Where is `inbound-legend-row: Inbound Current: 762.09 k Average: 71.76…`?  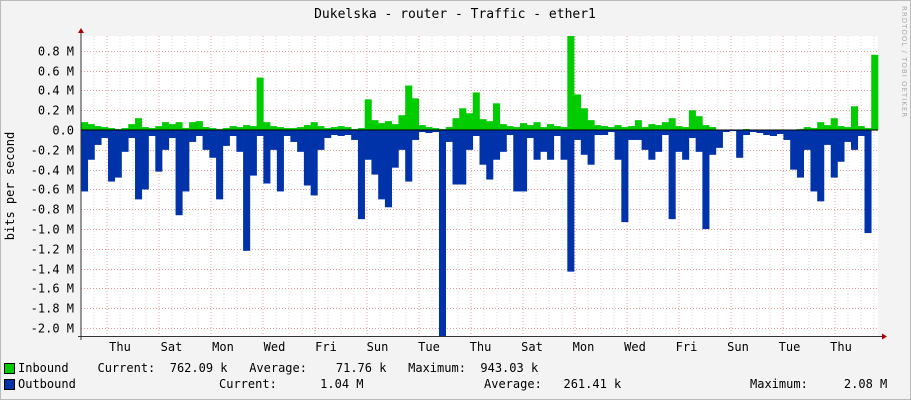
inbound-legend-row: Inbound Current: 762.09 k Average: 71.76… is located at coordinates (278, 368).